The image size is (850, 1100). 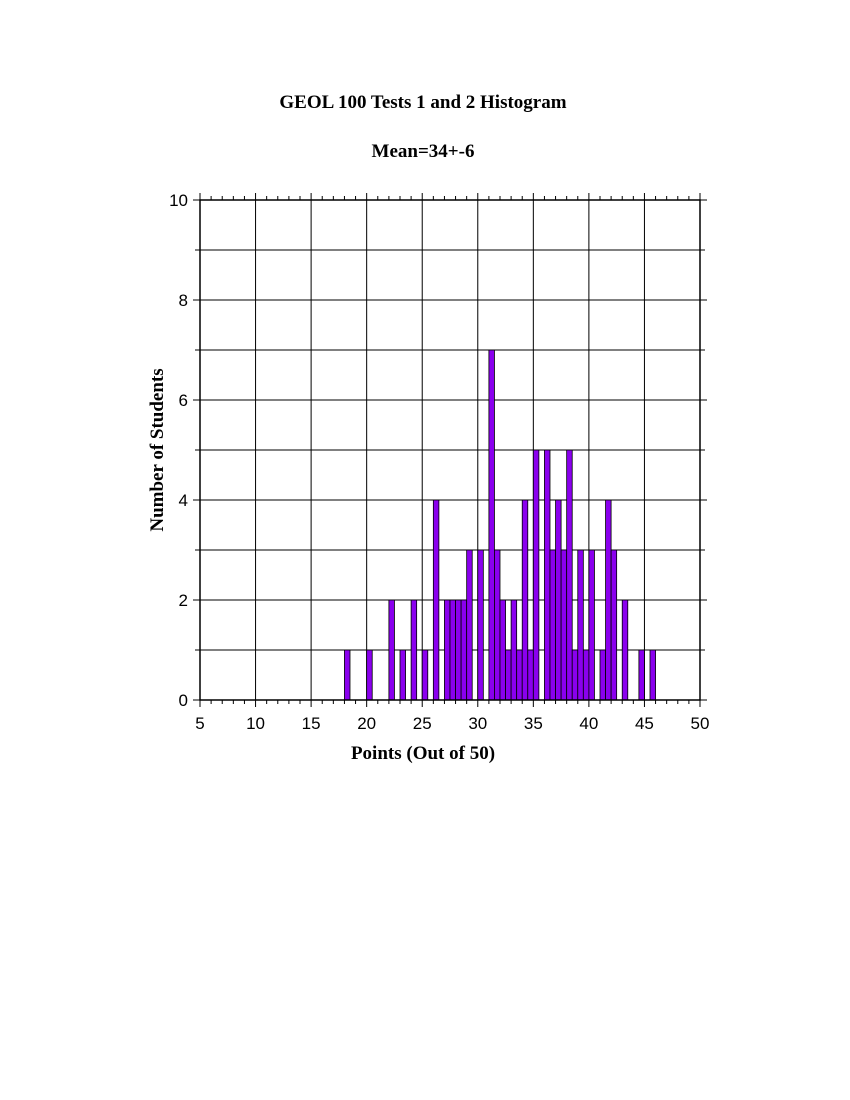 What do you see at coordinates (178, 200) in the screenshot?
I see `y-tick-label-5: 10` at bounding box center [178, 200].